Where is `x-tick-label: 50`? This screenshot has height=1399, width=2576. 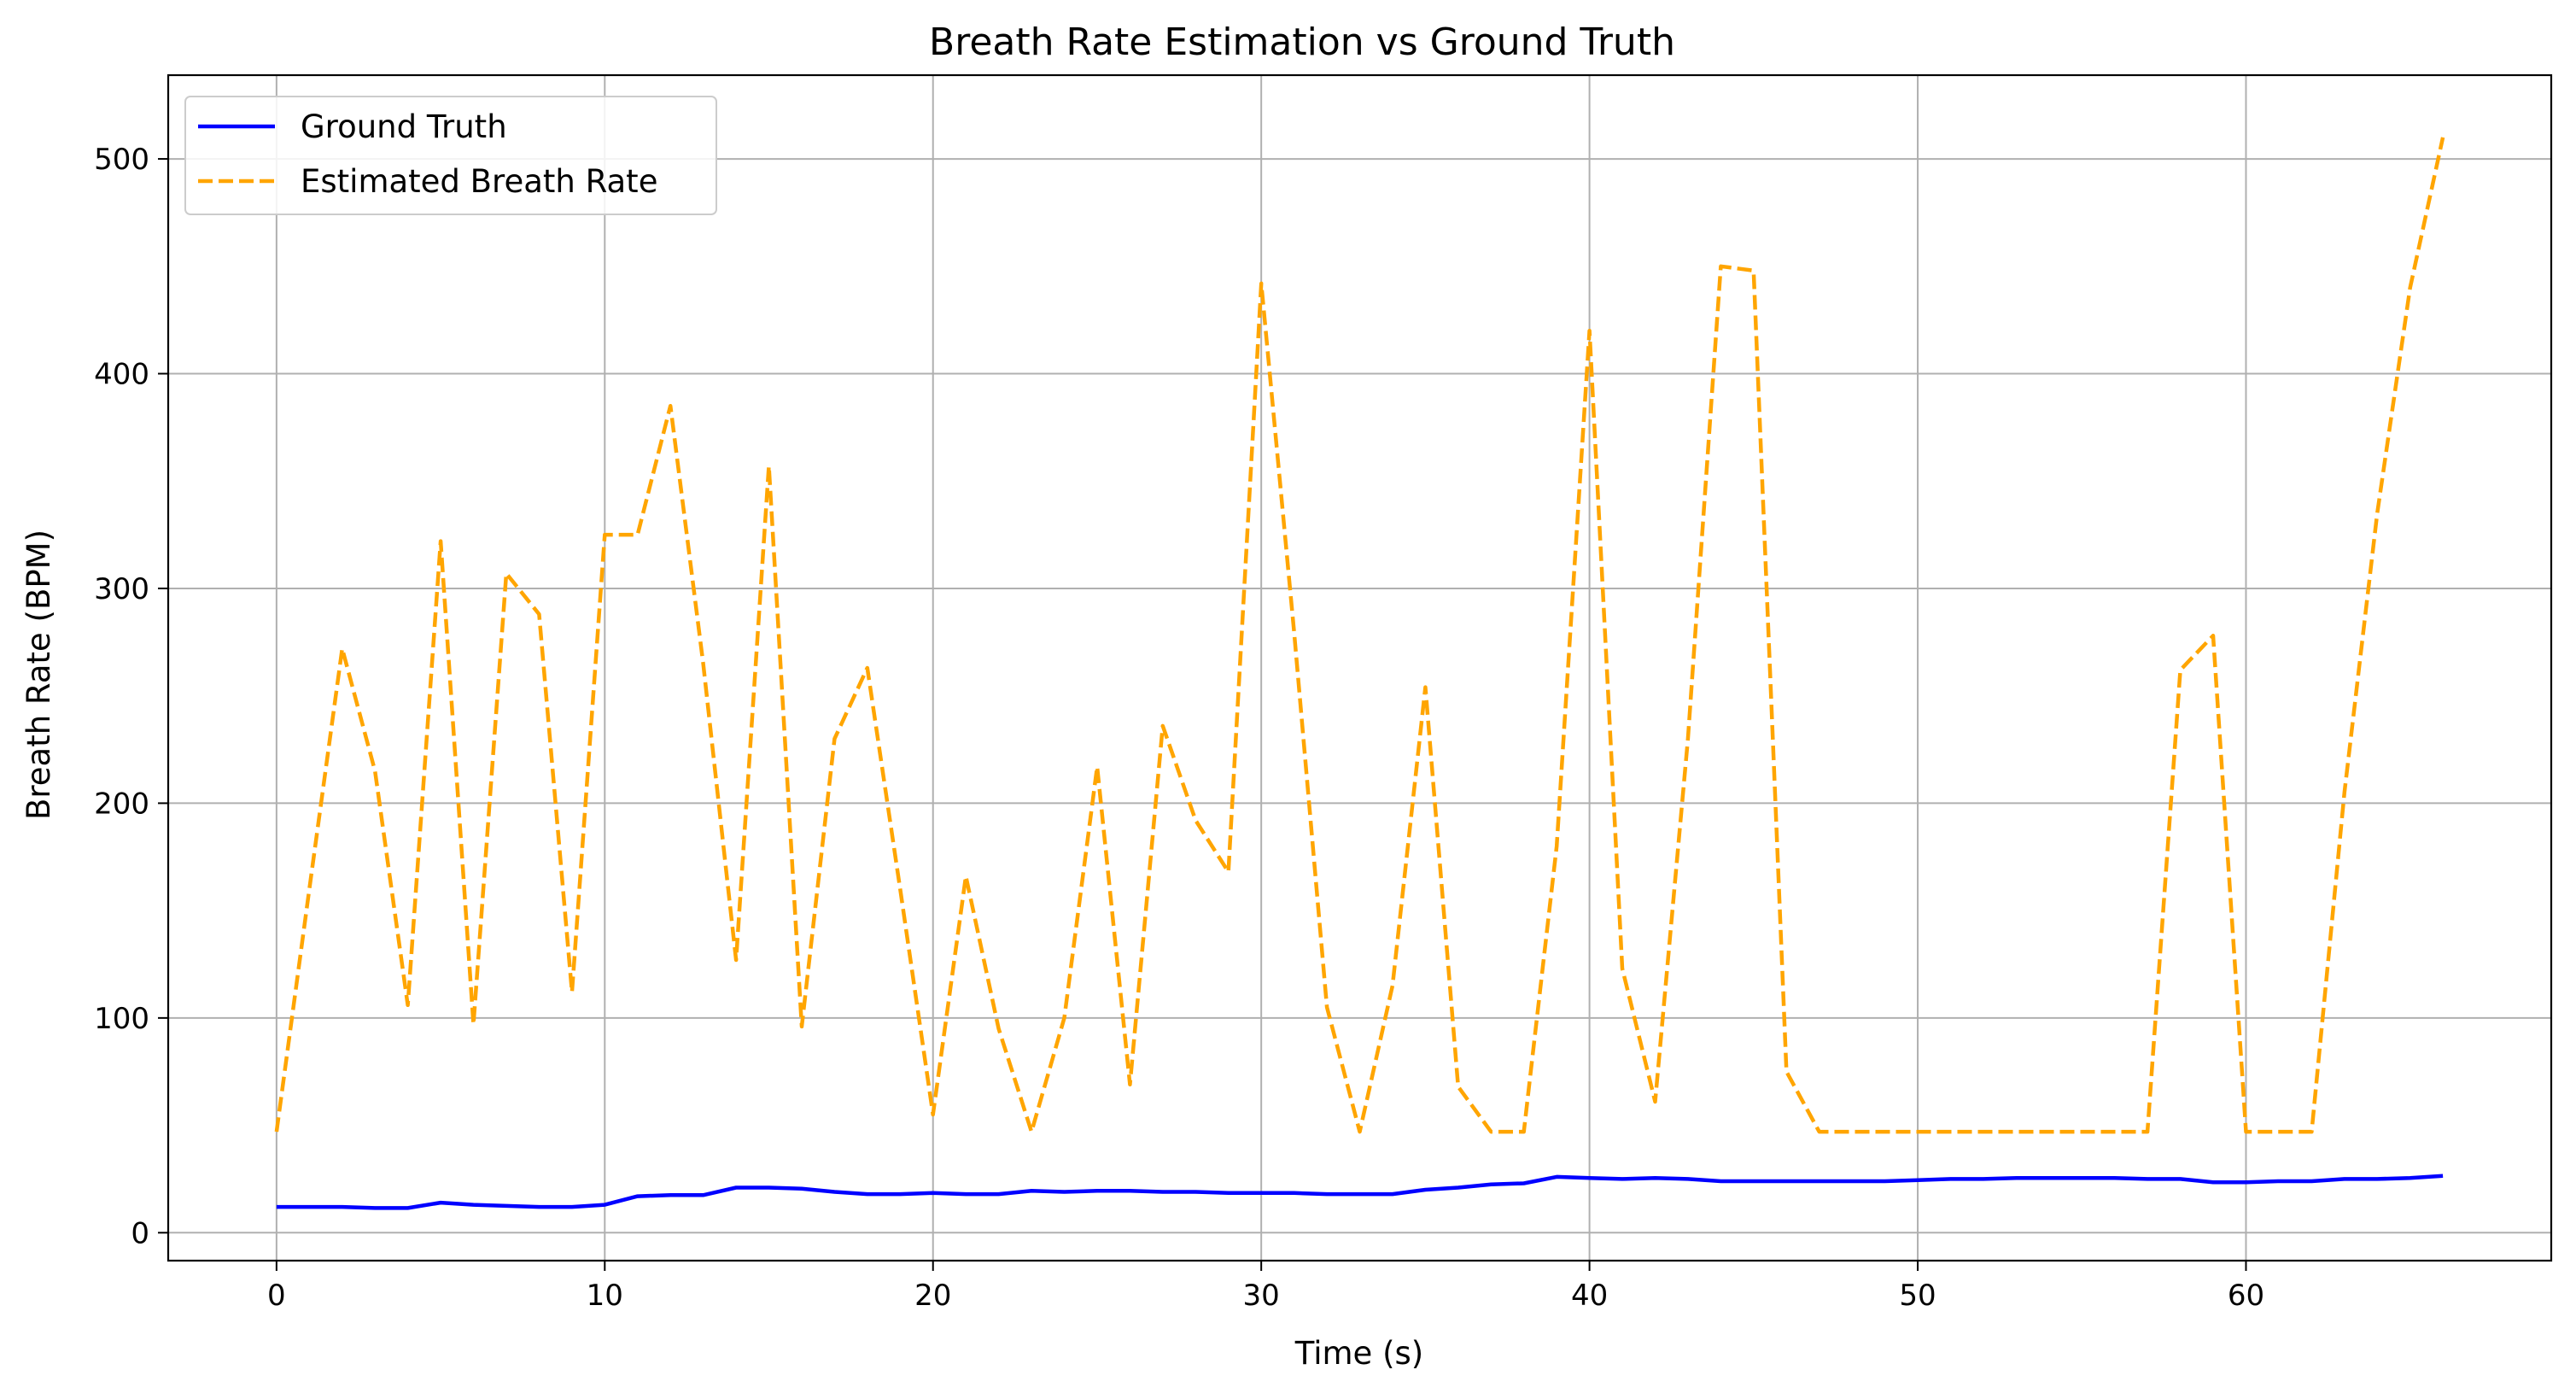 x-tick-label: 50 is located at coordinates (1917, 1296).